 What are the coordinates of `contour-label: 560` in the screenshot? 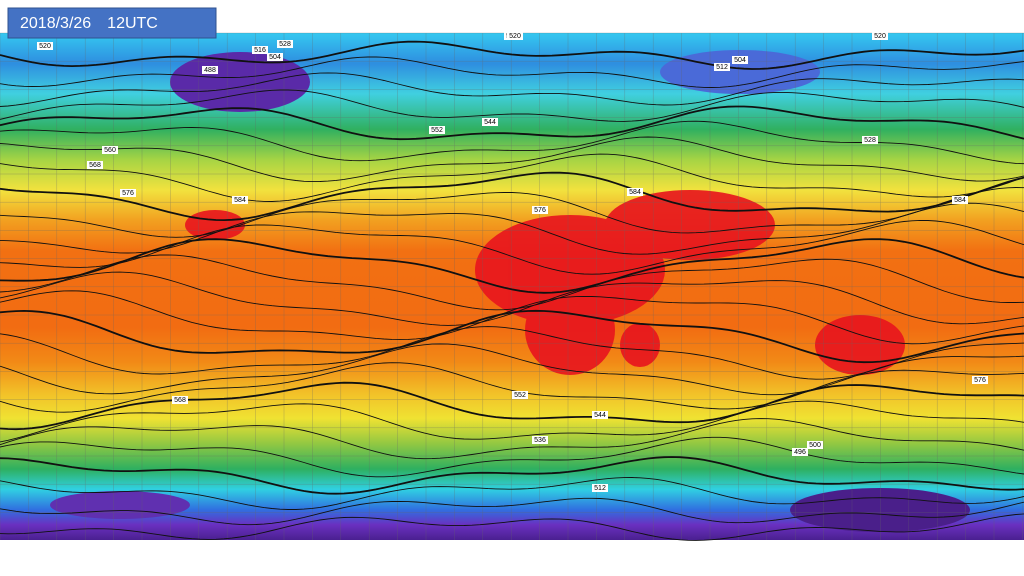 It's located at (110, 150).